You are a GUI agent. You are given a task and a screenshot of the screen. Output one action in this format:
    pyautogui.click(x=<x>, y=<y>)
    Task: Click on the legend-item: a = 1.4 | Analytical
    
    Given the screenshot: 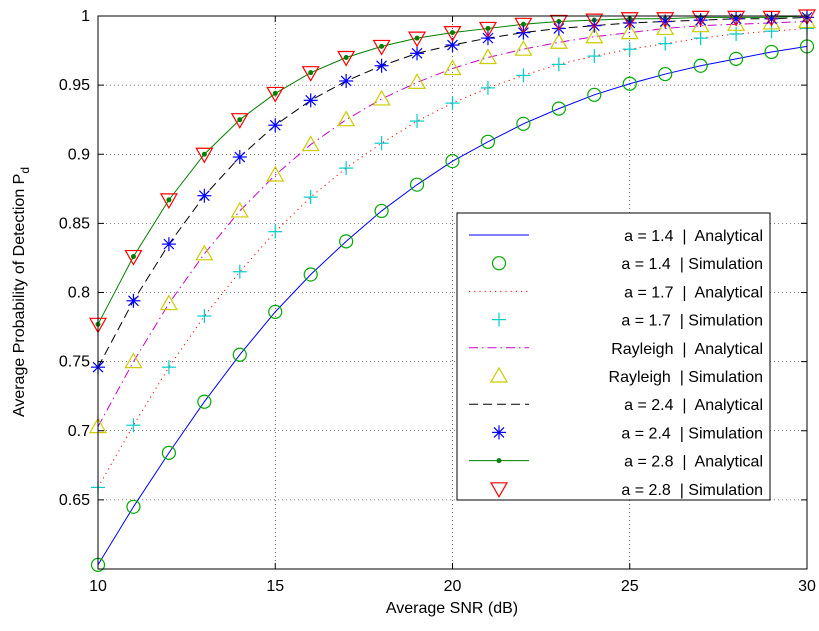 What is the action you would take?
    pyautogui.click(x=616, y=236)
    